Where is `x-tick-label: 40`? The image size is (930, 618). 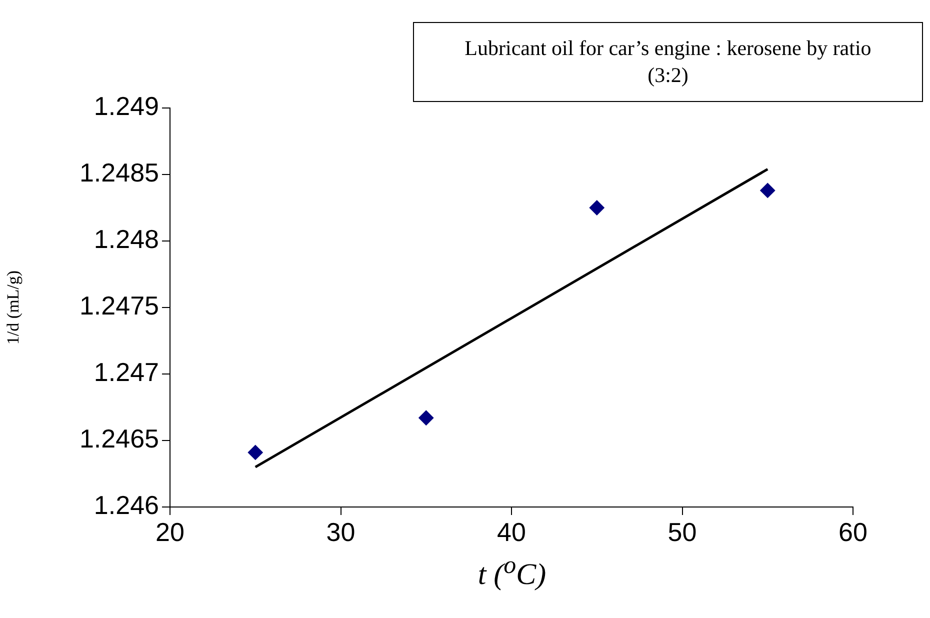
x-tick-label: 40 is located at coordinates (511, 531).